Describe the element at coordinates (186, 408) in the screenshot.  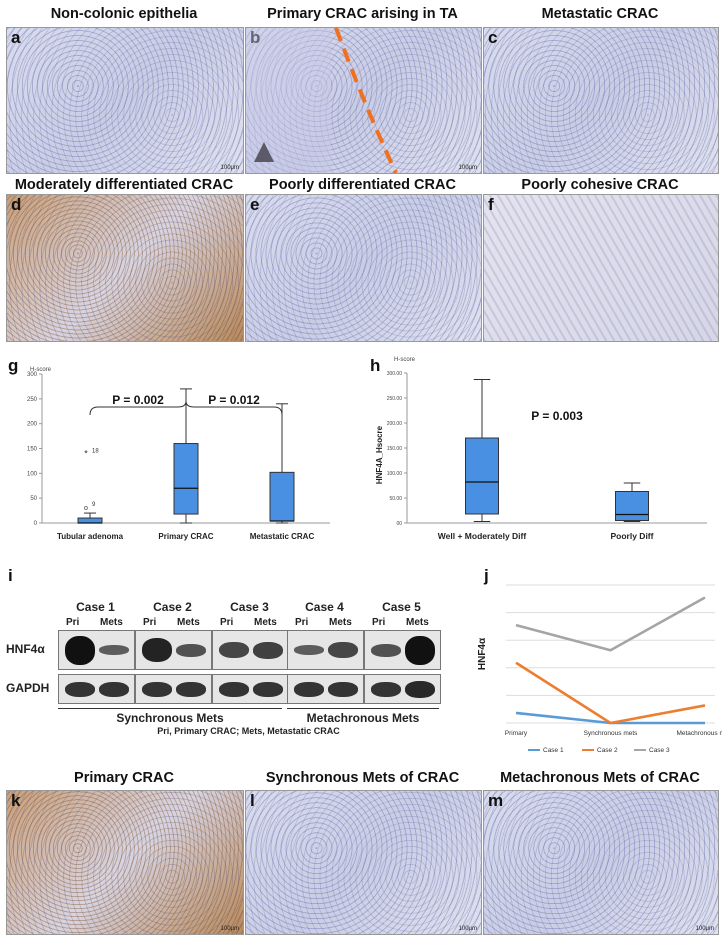
I see `significance-bracket` at that location.